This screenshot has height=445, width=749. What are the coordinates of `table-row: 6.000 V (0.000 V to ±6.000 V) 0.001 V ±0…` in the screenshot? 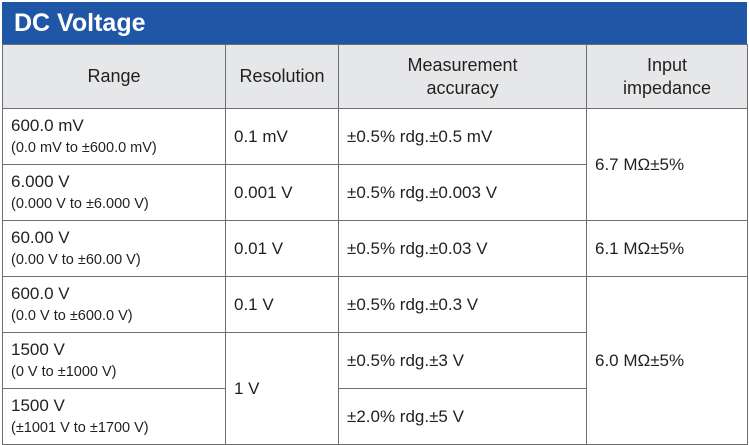 It's located at (375, 192).